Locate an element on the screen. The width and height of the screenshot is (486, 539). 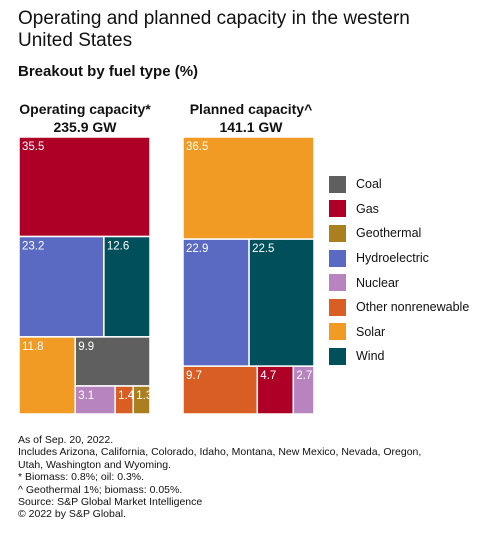
legend-swatch-wind is located at coordinates (337, 356).